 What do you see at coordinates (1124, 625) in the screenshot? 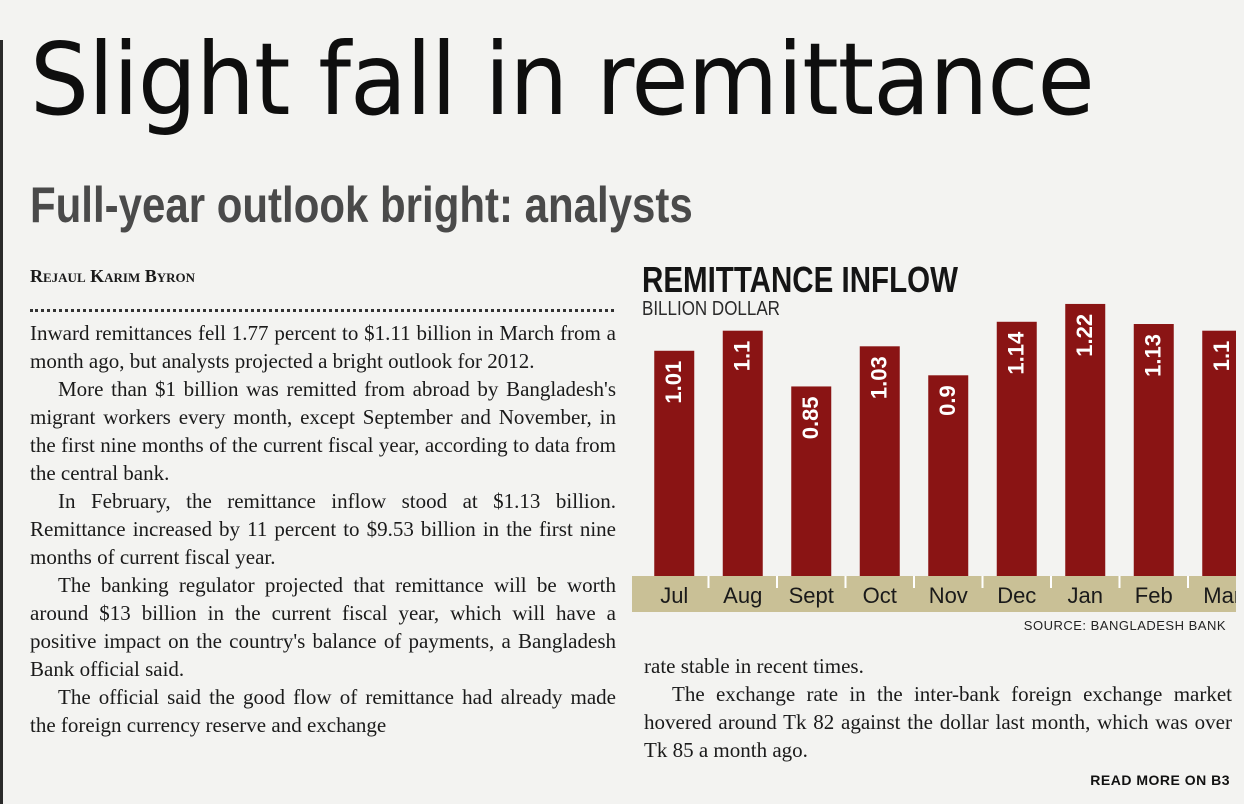
I see `chart-source: SOURCE: BANGLADESH BANK` at bounding box center [1124, 625].